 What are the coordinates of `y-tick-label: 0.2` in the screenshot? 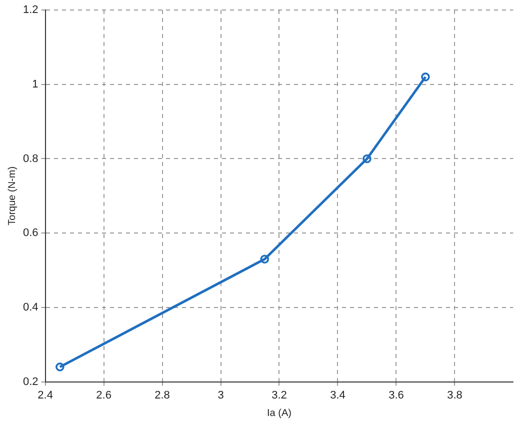 It's located at (30, 382).